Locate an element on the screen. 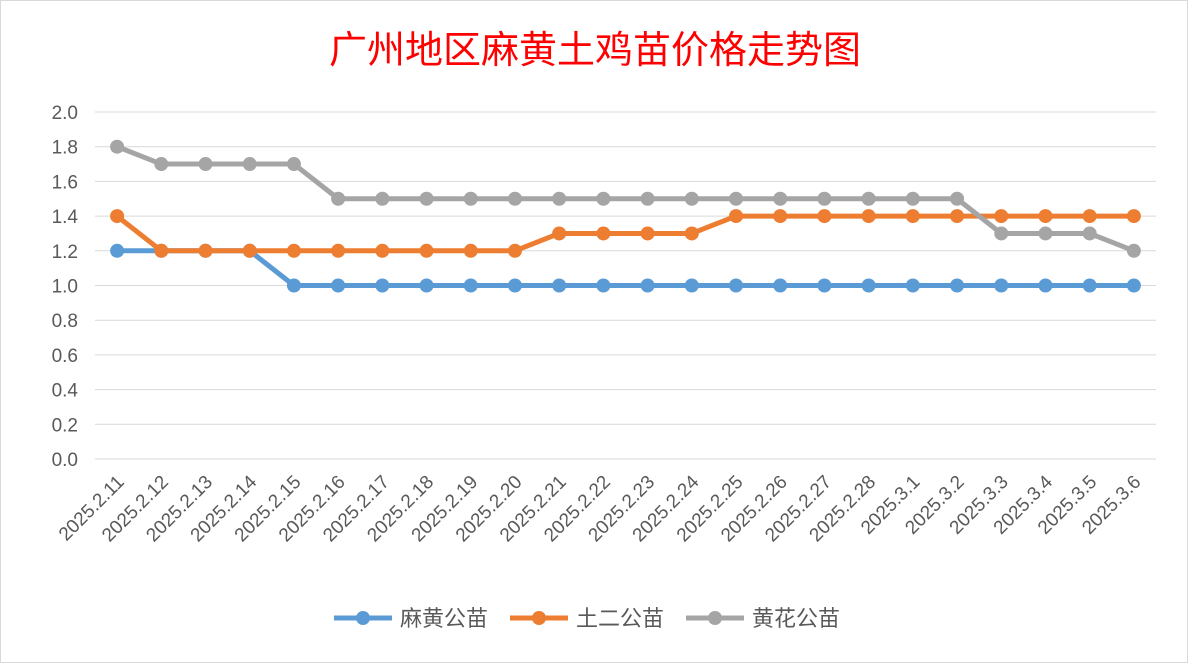  chart-title: 广州地区麻黄土鸡苗价格走势图 is located at coordinates (595, 50).